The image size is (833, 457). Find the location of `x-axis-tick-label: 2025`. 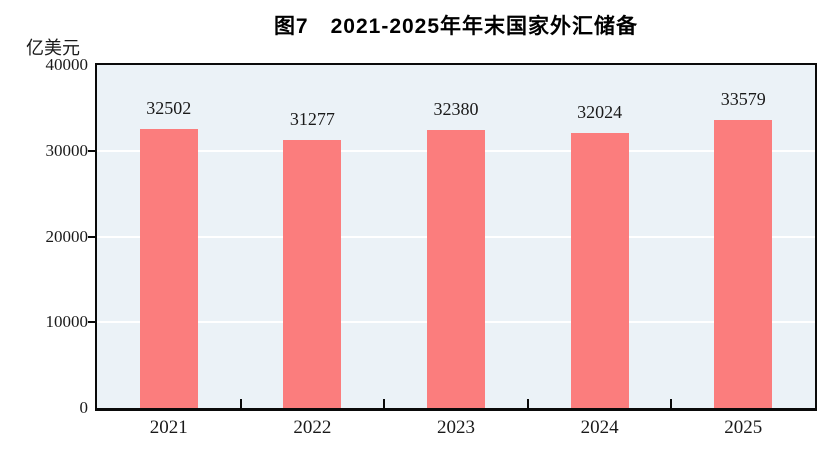

x-axis-tick-label: 2025 is located at coordinates (743, 427).